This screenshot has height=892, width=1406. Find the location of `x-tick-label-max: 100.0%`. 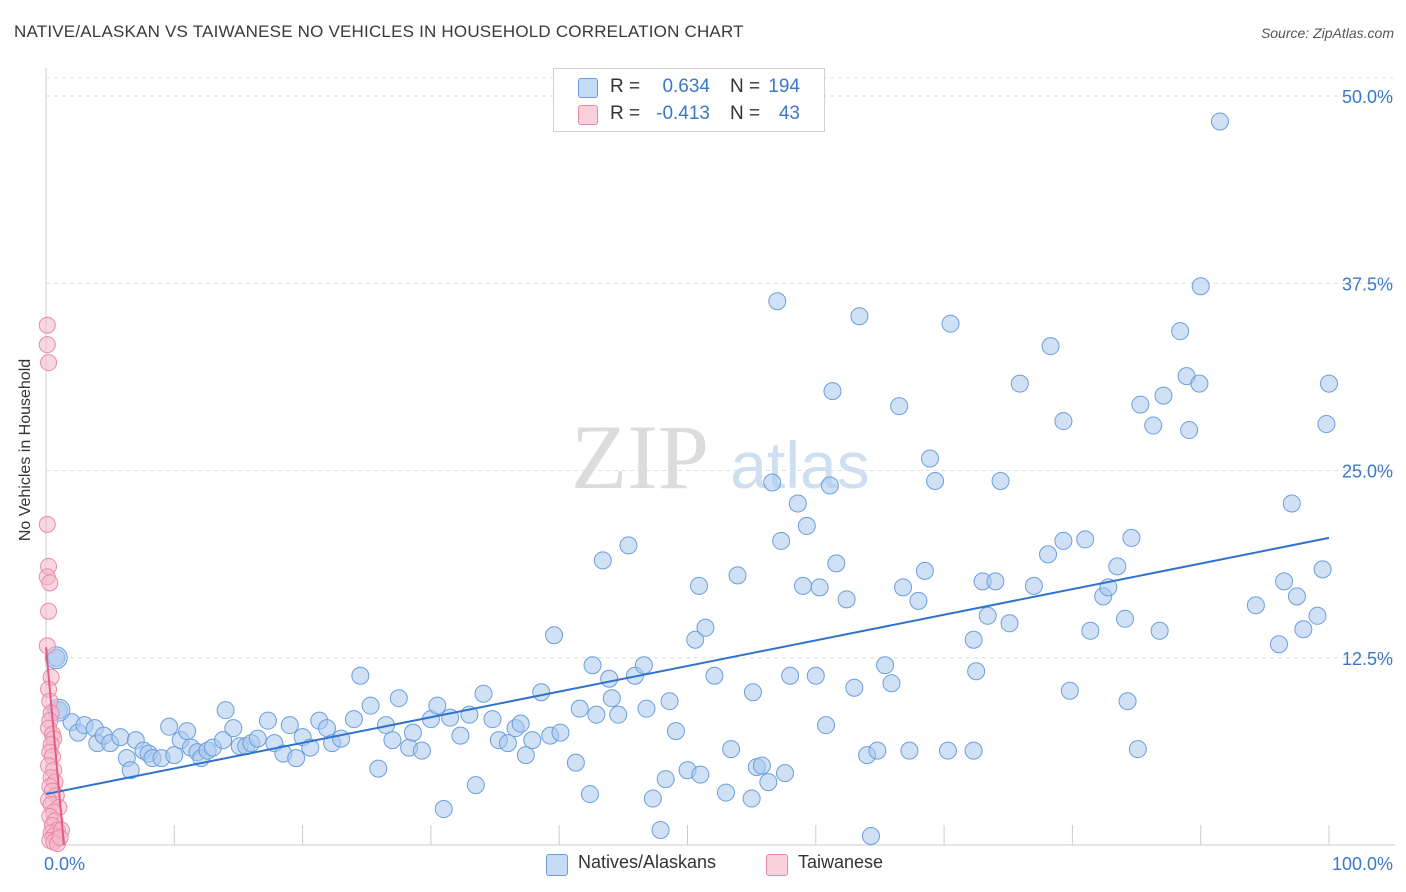

x-tick-label-max: 100.0% is located at coordinates (1362, 864).